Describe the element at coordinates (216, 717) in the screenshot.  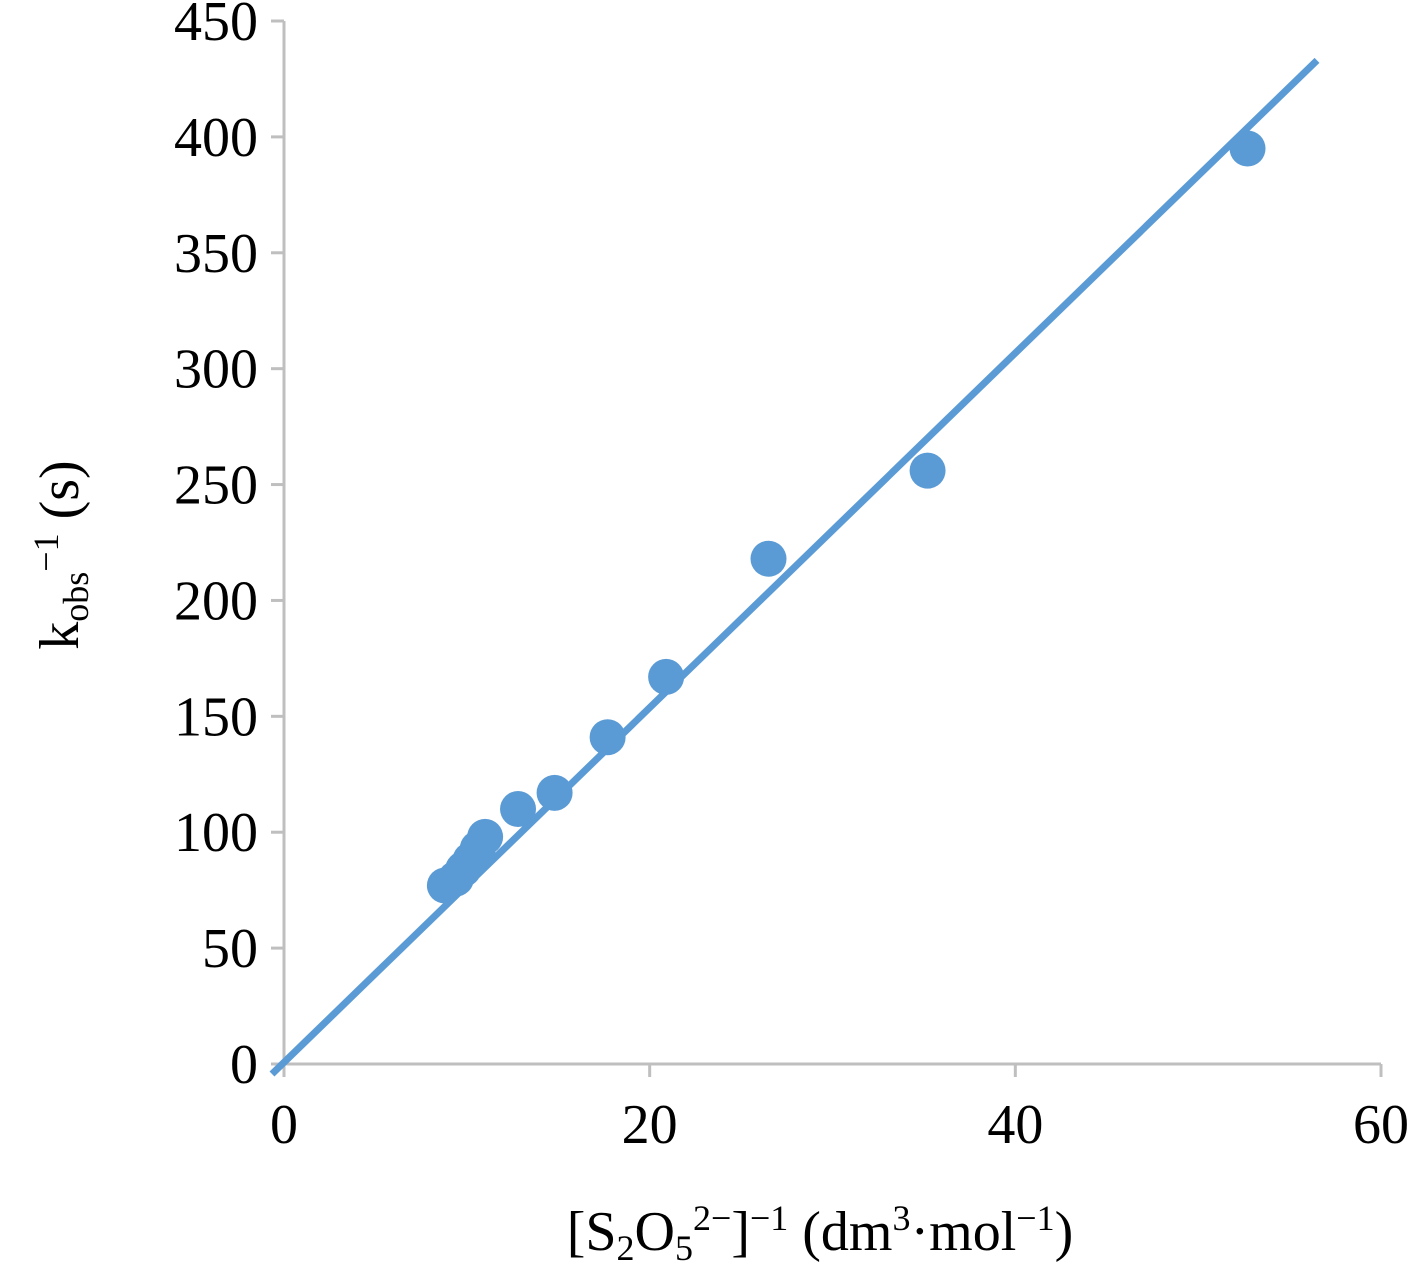
I see `y-tick-label: 150` at that location.